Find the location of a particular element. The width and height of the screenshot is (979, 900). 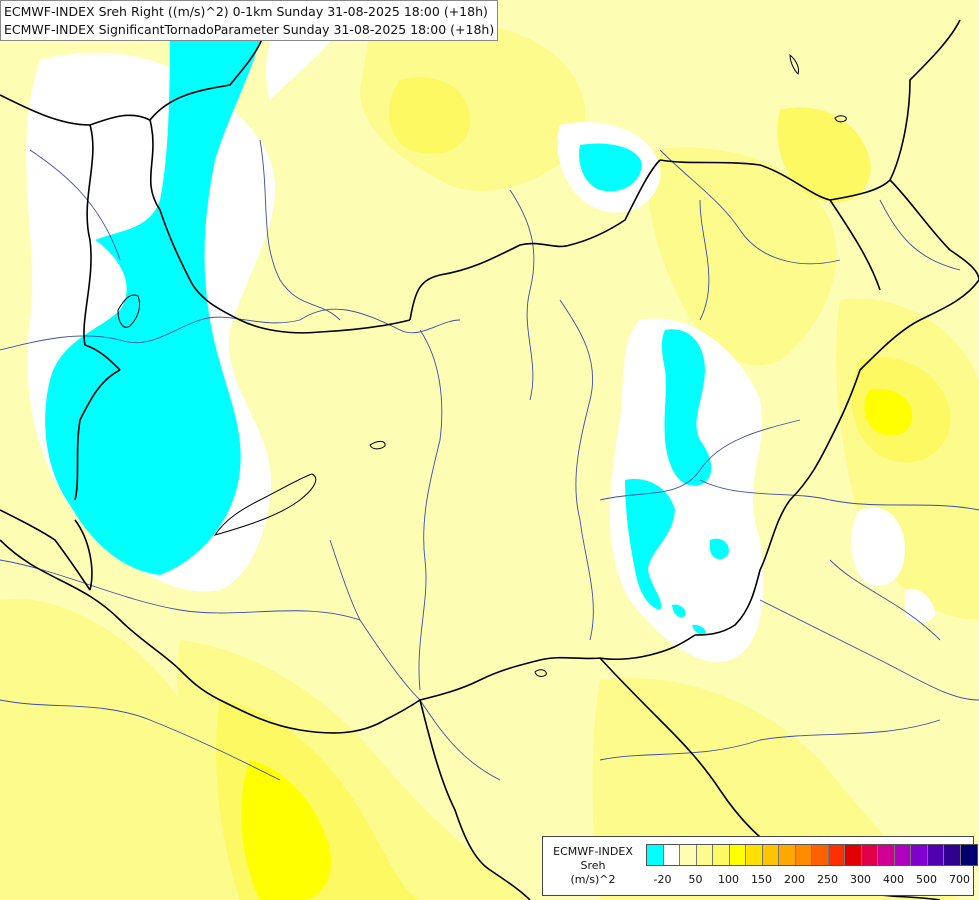

legend-title-source: ECMWF-INDEX is located at coordinates (593, 851).